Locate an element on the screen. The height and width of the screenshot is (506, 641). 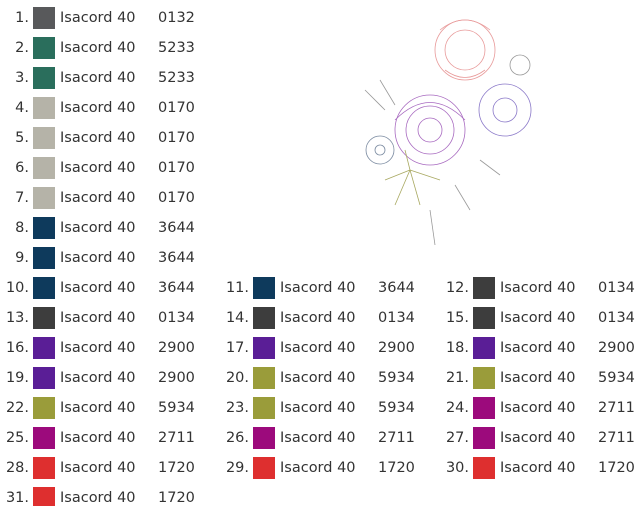
thread-number: 14. is located at coordinates (237, 318).